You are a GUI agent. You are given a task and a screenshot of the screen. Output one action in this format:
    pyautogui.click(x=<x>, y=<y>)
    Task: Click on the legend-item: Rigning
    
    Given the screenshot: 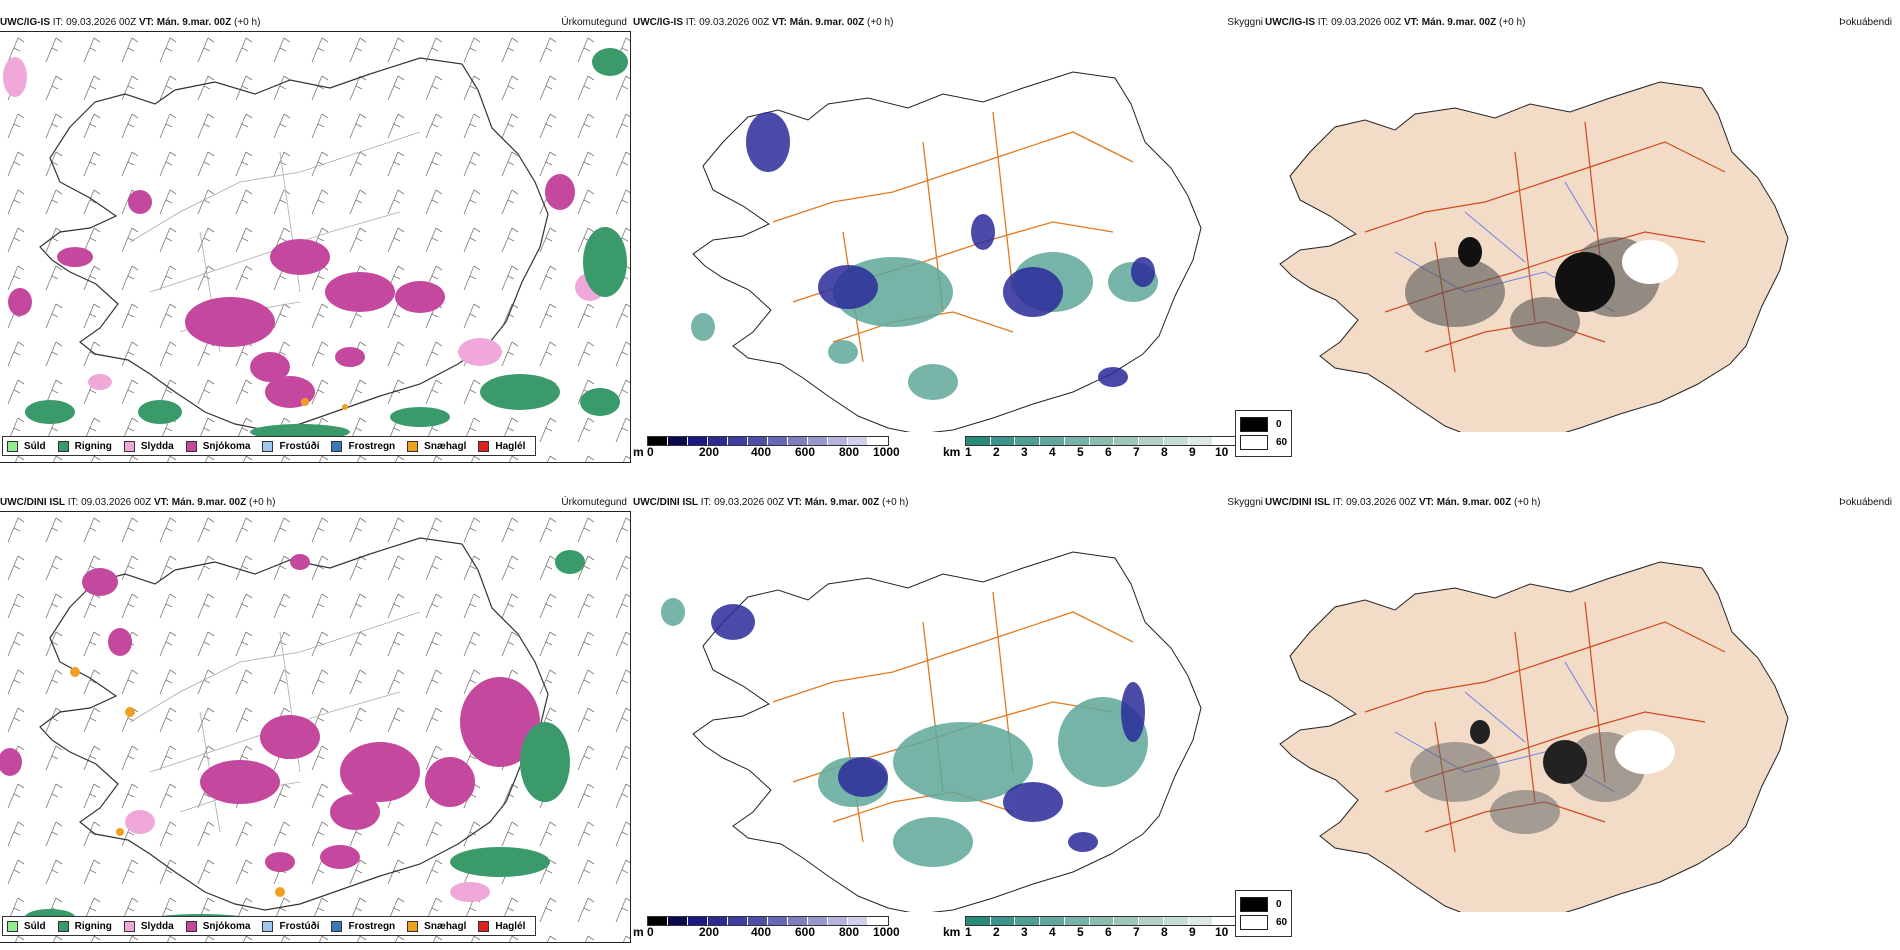 What is the action you would take?
    pyautogui.click(x=84, y=446)
    